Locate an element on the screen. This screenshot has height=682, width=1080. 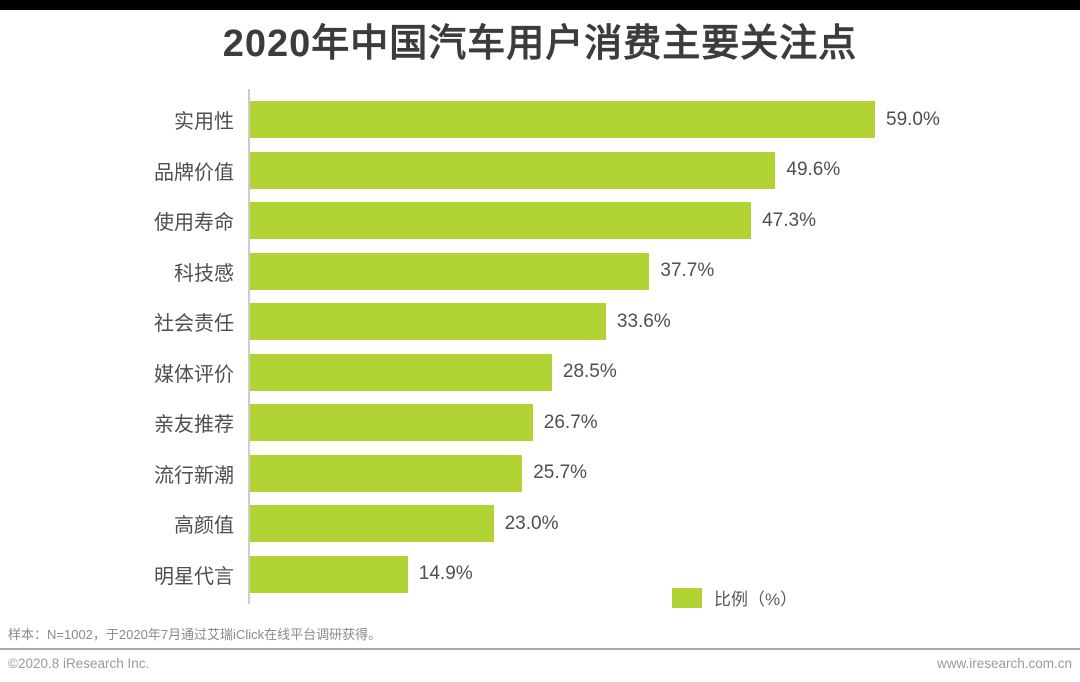
category-label: 明星代言 is located at coordinates (194, 576).